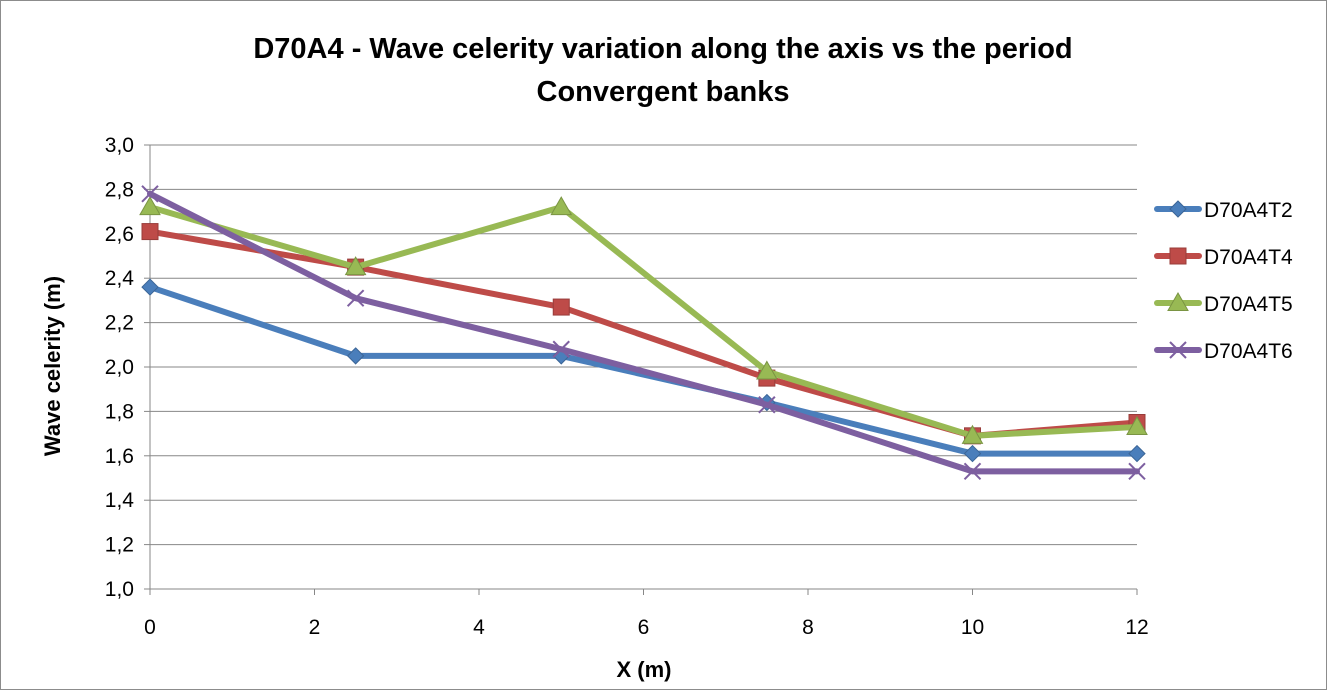  Describe the element at coordinates (119, 545) in the screenshot. I see `y-tick-label: 1,2` at that location.